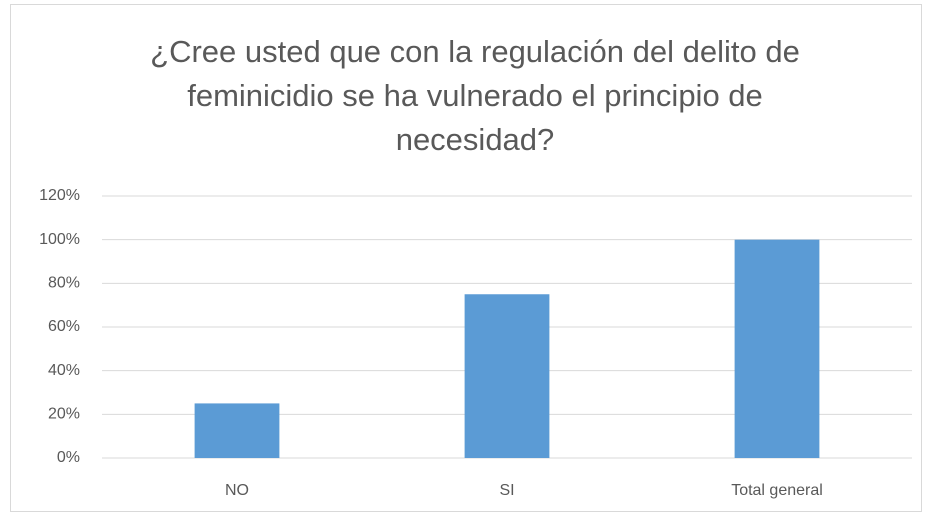 Image resolution: width=925 pixels, height=514 pixels. What do you see at coordinates (64, 414) in the screenshot?
I see `y-tick-label: 20%` at bounding box center [64, 414].